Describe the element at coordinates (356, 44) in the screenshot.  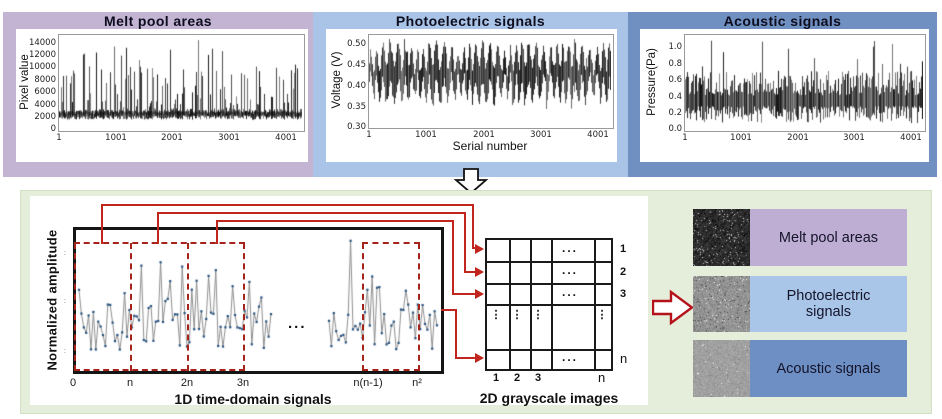
I see `tick-label: 0.50` at that location.